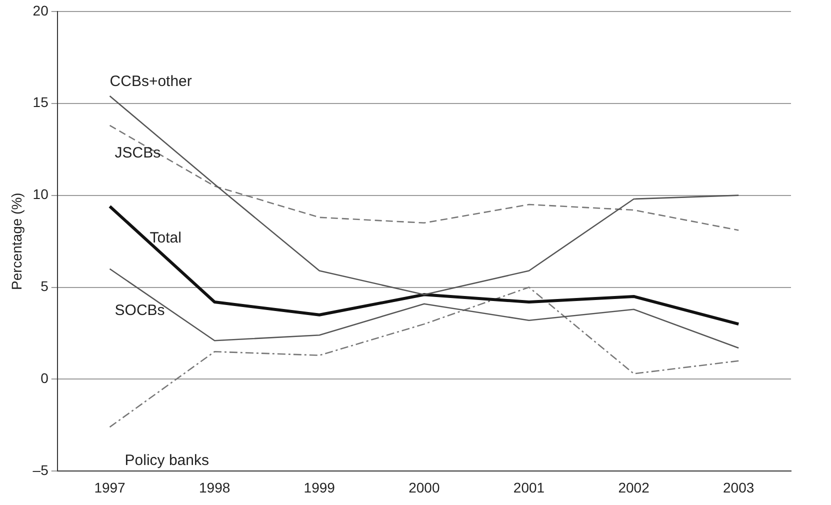 The height and width of the screenshot is (505, 831). What do you see at coordinates (40, 470) in the screenshot?
I see `y-tick-label: –5` at bounding box center [40, 470].